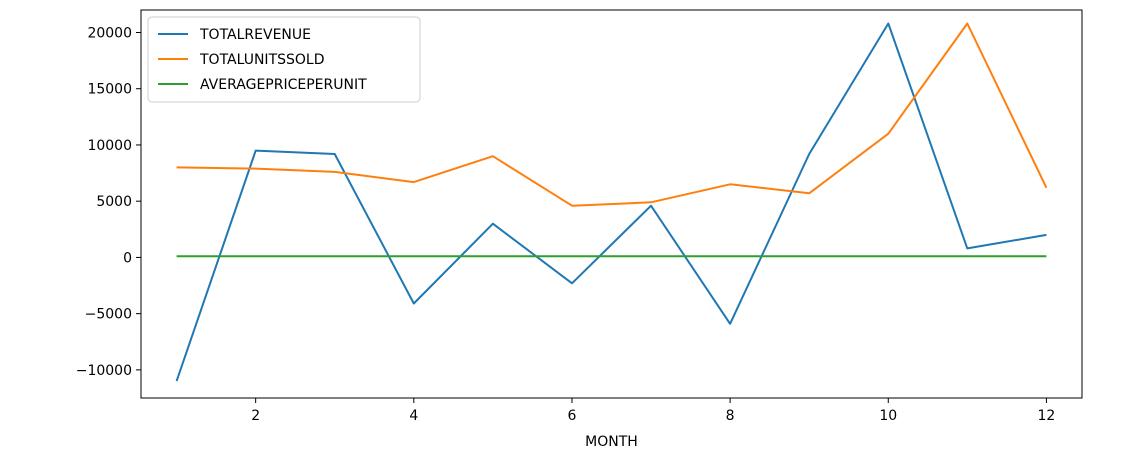  What do you see at coordinates (255, 35) in the screenshot?
I see `legend-label: TOTALREVENUE` at bounding box center [255, 35].